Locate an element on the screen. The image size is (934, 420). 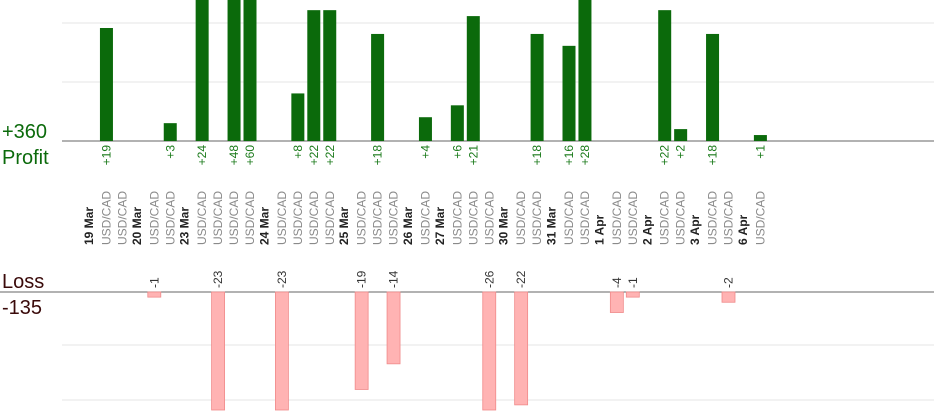
profit-value-label: +48 is located at coordinates (234, 155).